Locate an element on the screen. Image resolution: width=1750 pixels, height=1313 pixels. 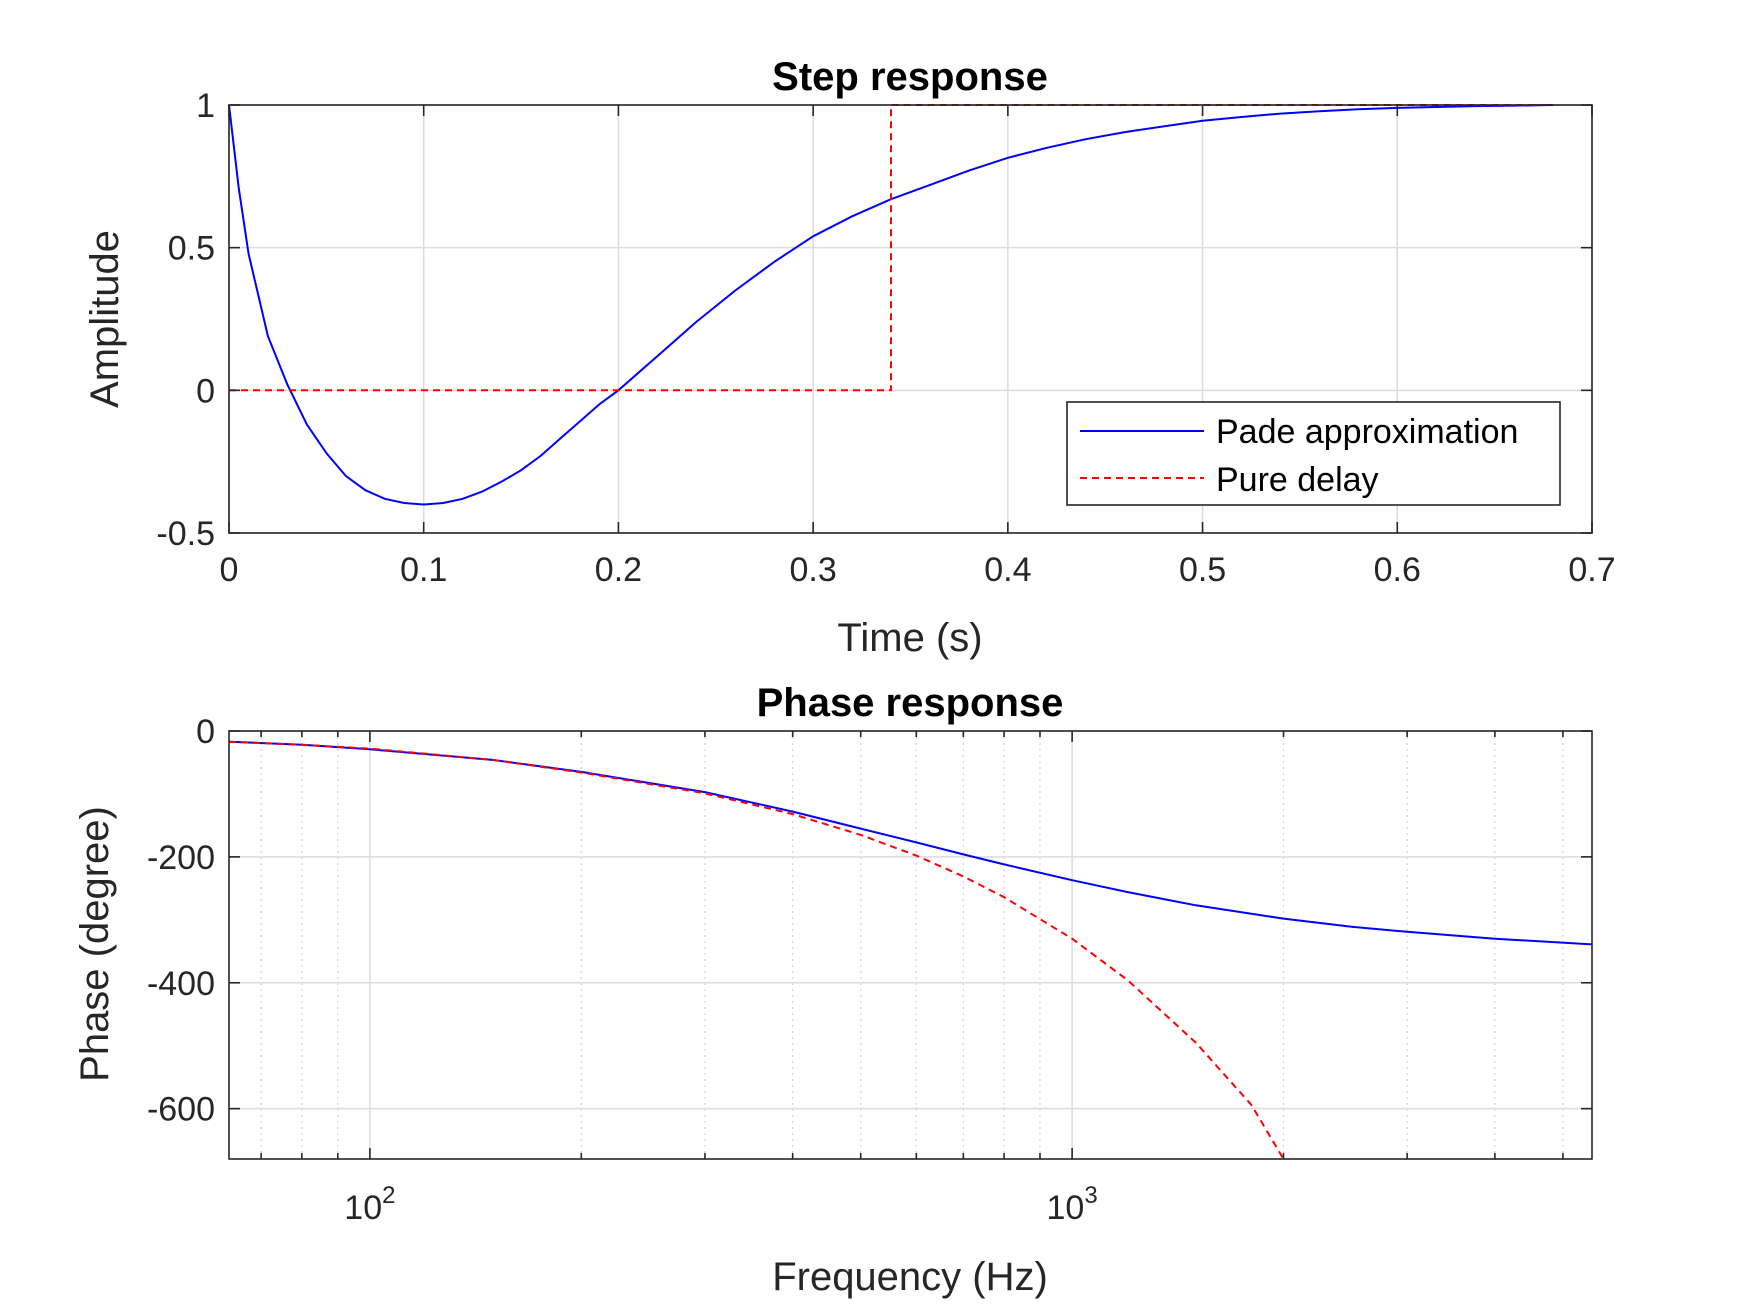
step-ytick-label: 0 is located at coordinates (205, 391).